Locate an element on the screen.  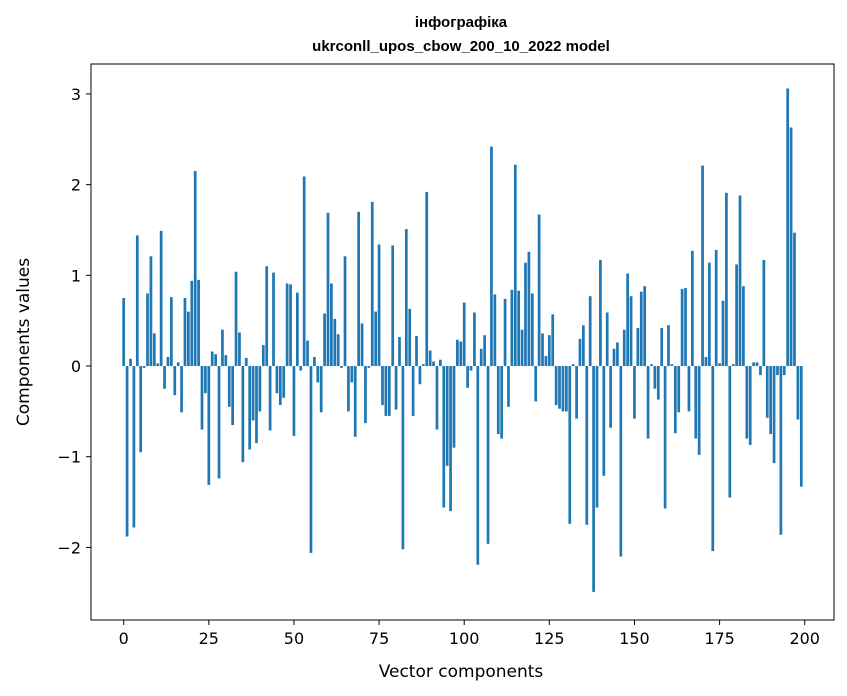
chart-title: інфографіка is located at coordinates (461, 22).